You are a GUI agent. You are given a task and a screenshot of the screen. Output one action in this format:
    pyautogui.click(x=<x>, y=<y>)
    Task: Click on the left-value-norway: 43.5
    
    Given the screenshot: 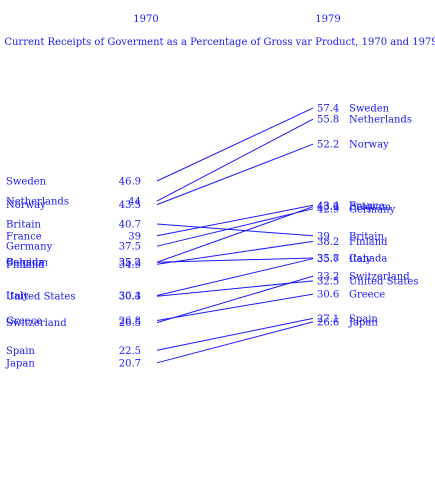 What is the action you would take?
    pyautogui.click(x=130, y=205)
    